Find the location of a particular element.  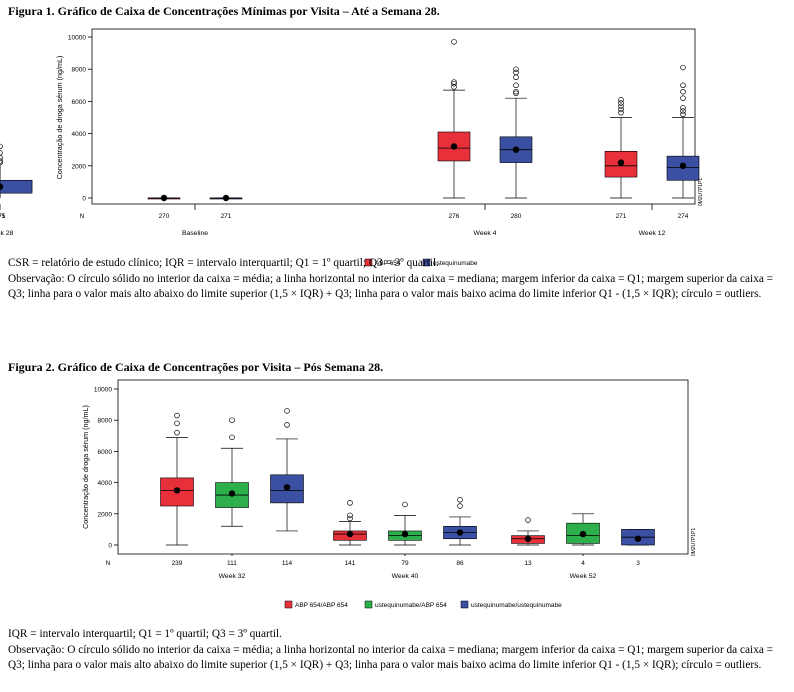

legend-label: ustequinumabe is located at coordinates (455, 263).